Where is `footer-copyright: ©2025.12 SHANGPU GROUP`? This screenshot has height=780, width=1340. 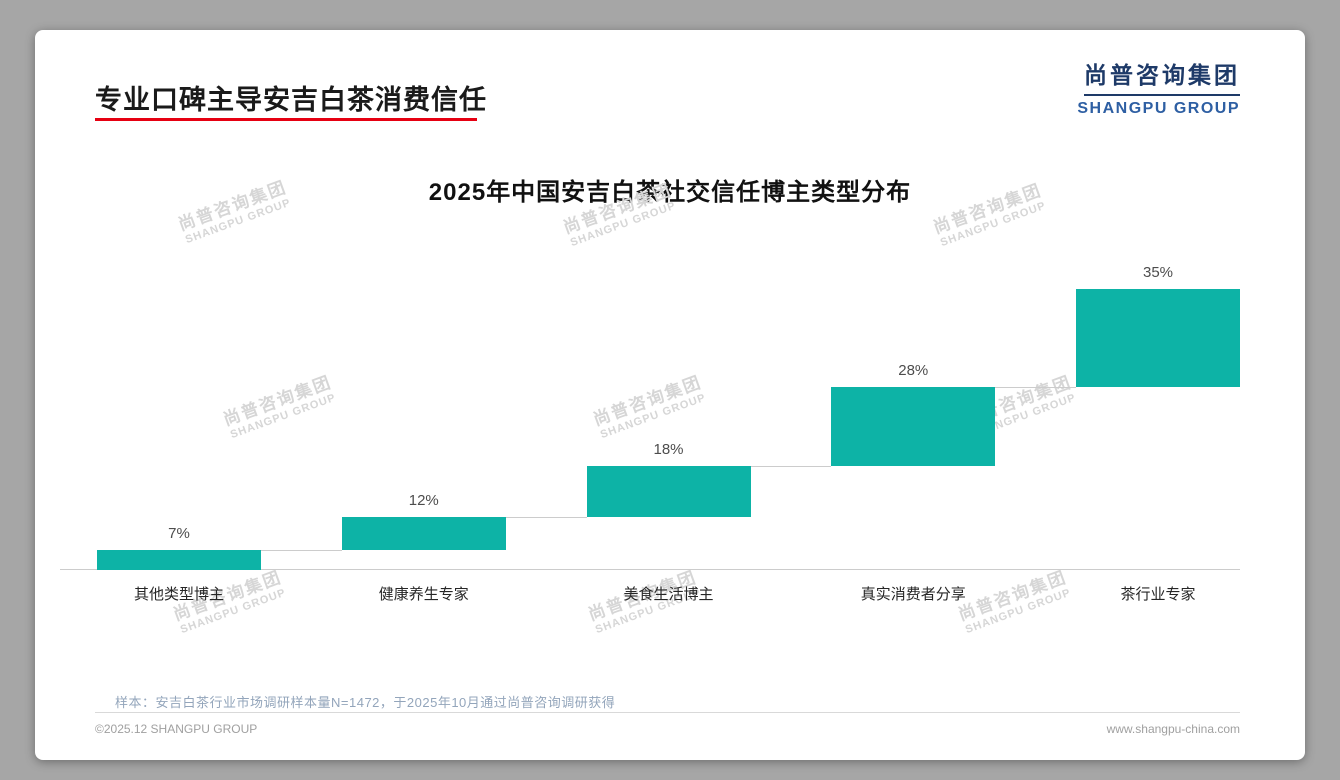 footer-copyright: ©2025.12 SHANGPU GROUP is located at coordinates (176, 729).